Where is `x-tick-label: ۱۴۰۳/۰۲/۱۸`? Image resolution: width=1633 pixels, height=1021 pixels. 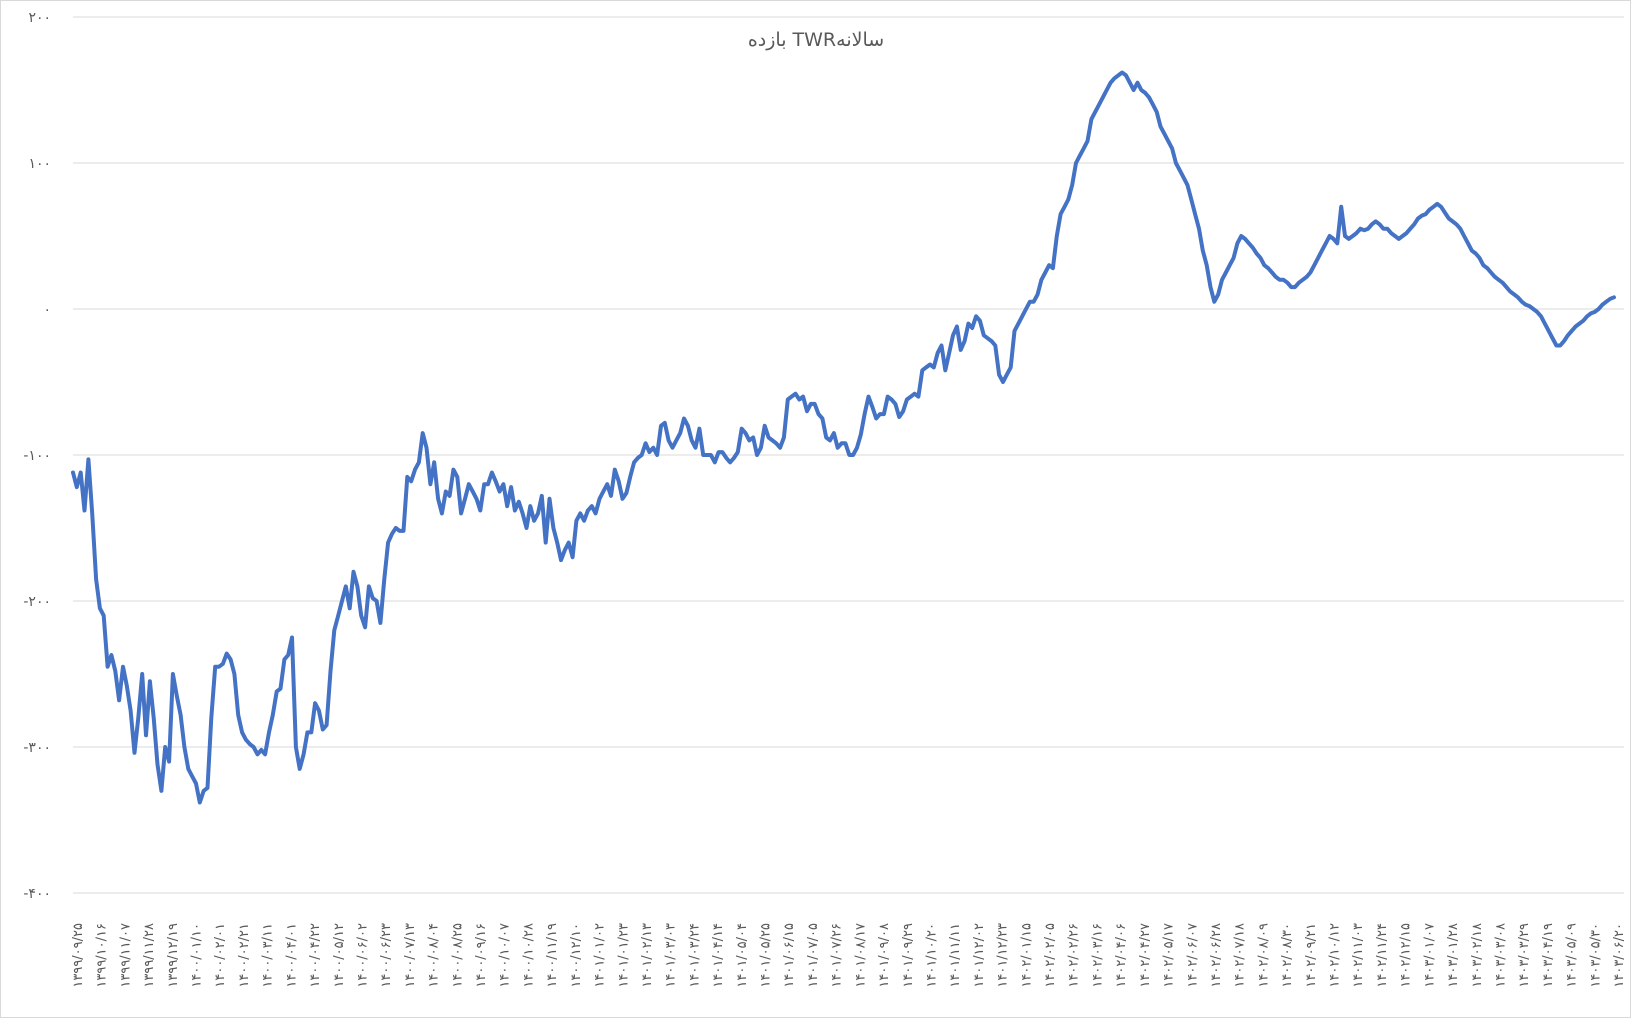 x-tick-label: ۱۴۰۳/۰۲/۱۸ is located at coordinates (1477, 955).